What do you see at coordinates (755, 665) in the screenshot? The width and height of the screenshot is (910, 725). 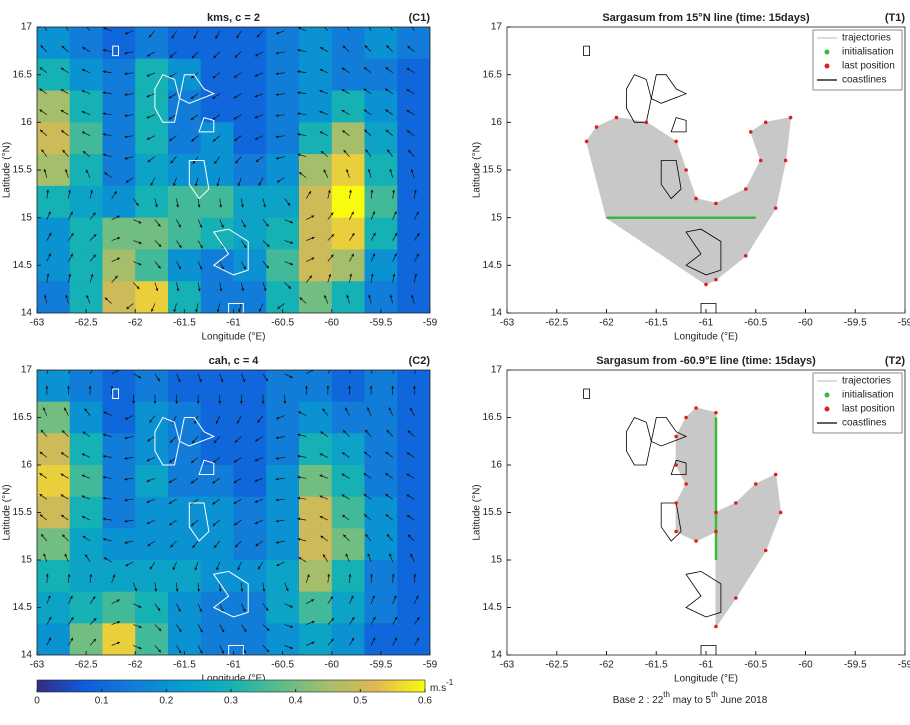 I see `x-tick-label: -60.5` at bounding box center [755, 665].